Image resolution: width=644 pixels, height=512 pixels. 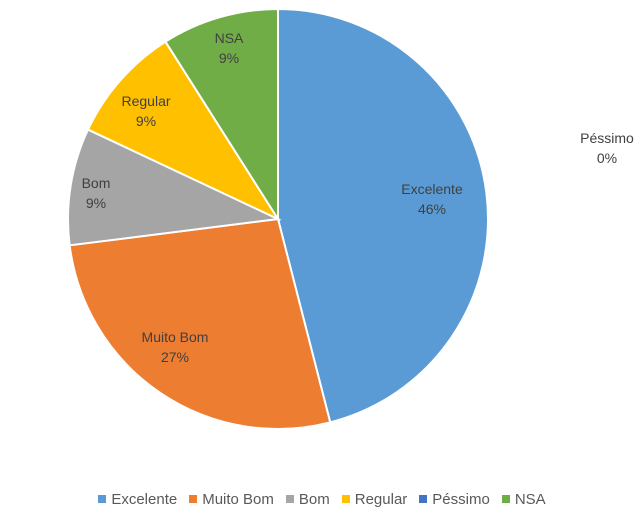 I want to click on legend-label: NSA, so click(x=530, y=499).